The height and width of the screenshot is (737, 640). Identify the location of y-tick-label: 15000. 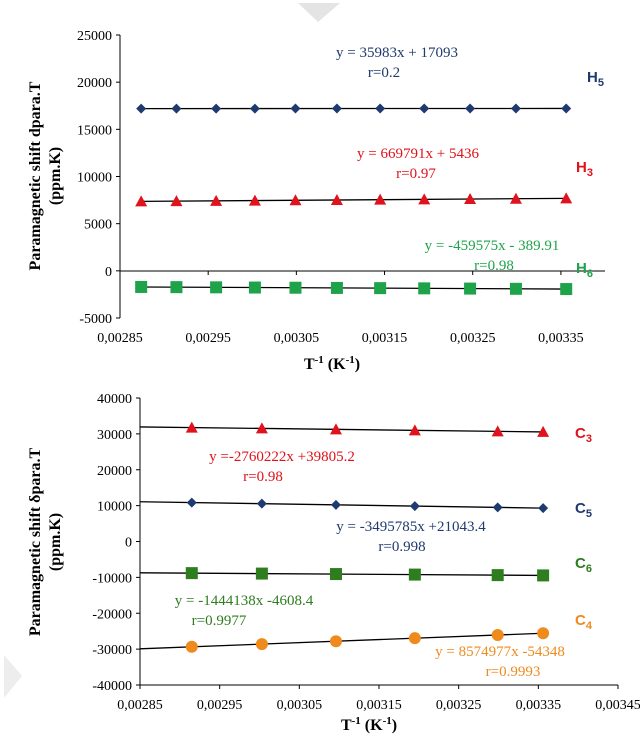
(94, 130).